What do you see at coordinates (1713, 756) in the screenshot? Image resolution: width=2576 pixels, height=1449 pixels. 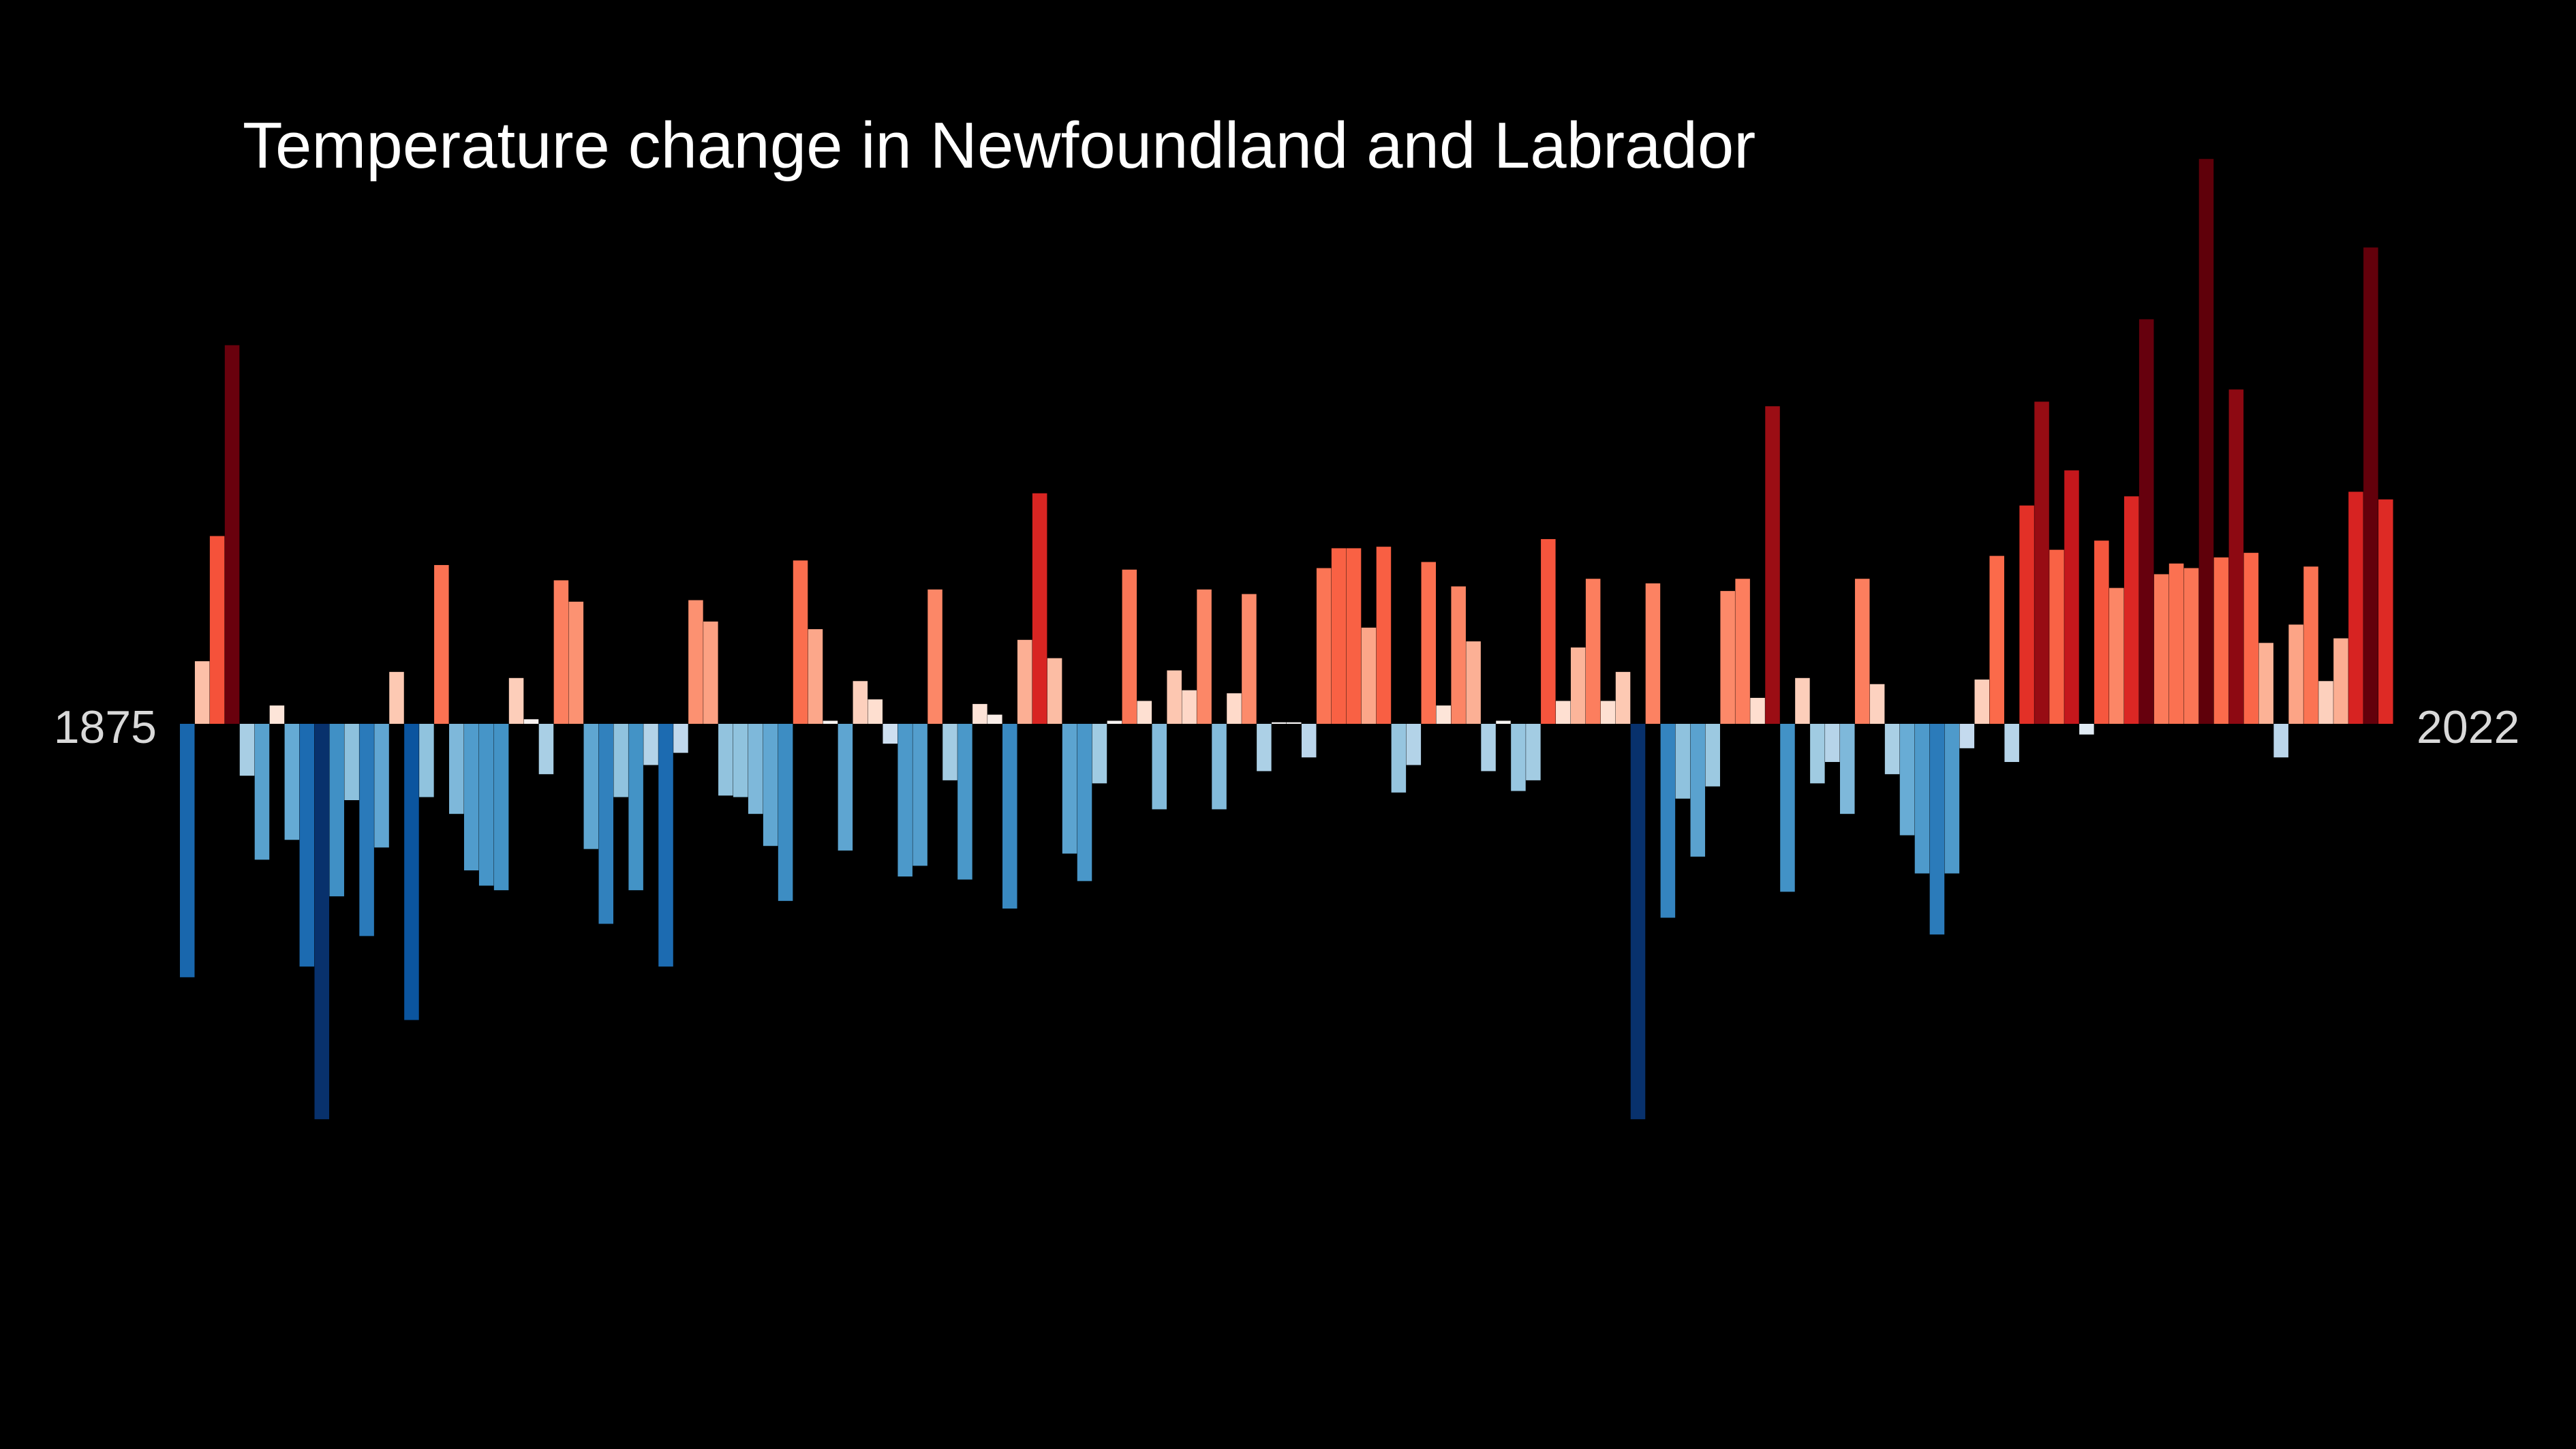 I see `bar-1977` at bounding box center [1713, 756].